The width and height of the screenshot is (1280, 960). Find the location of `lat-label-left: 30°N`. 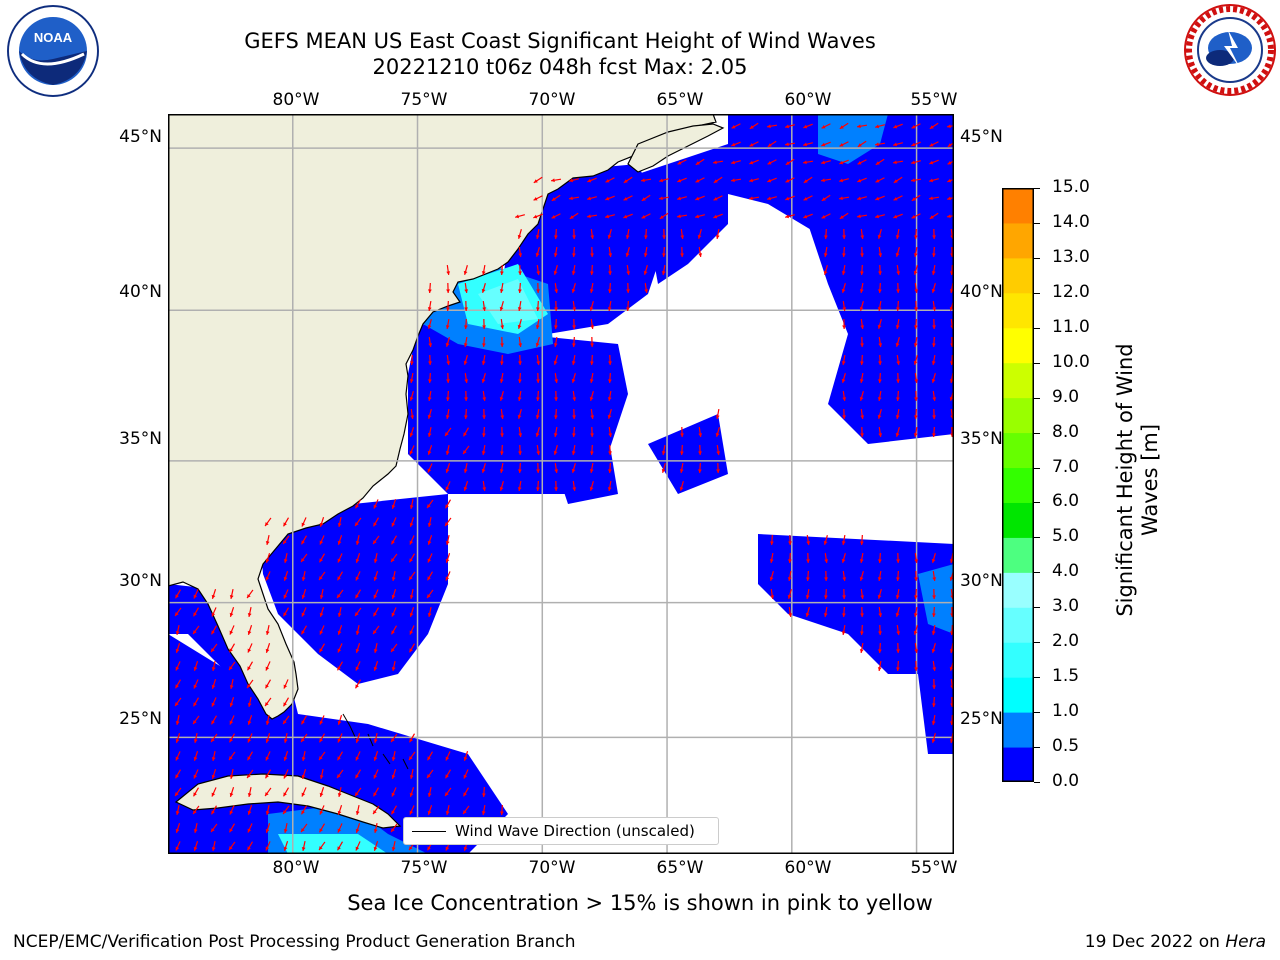

lat-label-left: 30°N is located at coordinates (140, 581).